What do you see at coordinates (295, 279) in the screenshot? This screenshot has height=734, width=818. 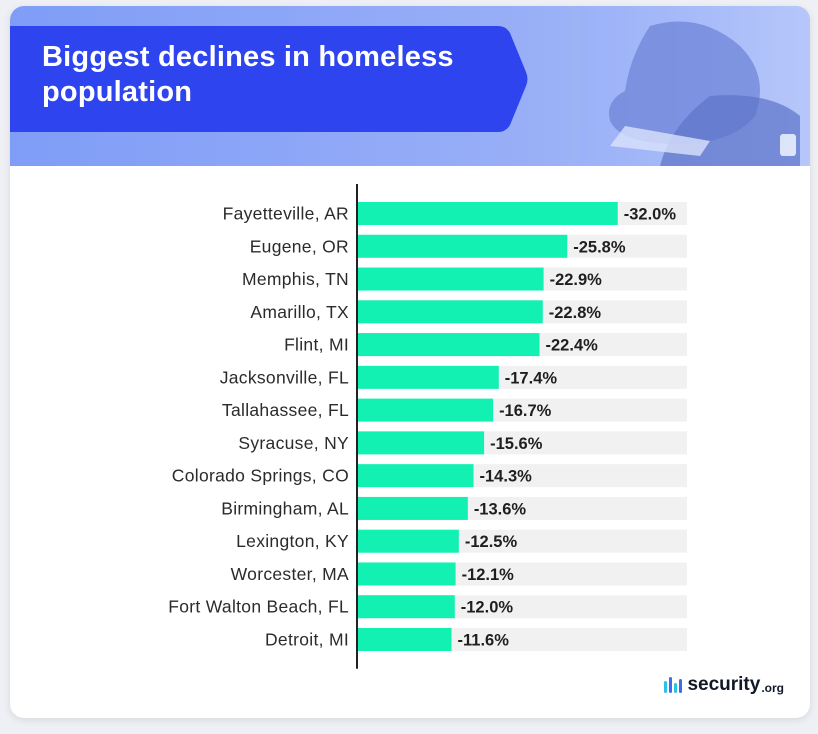 I see `category-label: Memphis, TN` at bounding box center [295, 279].